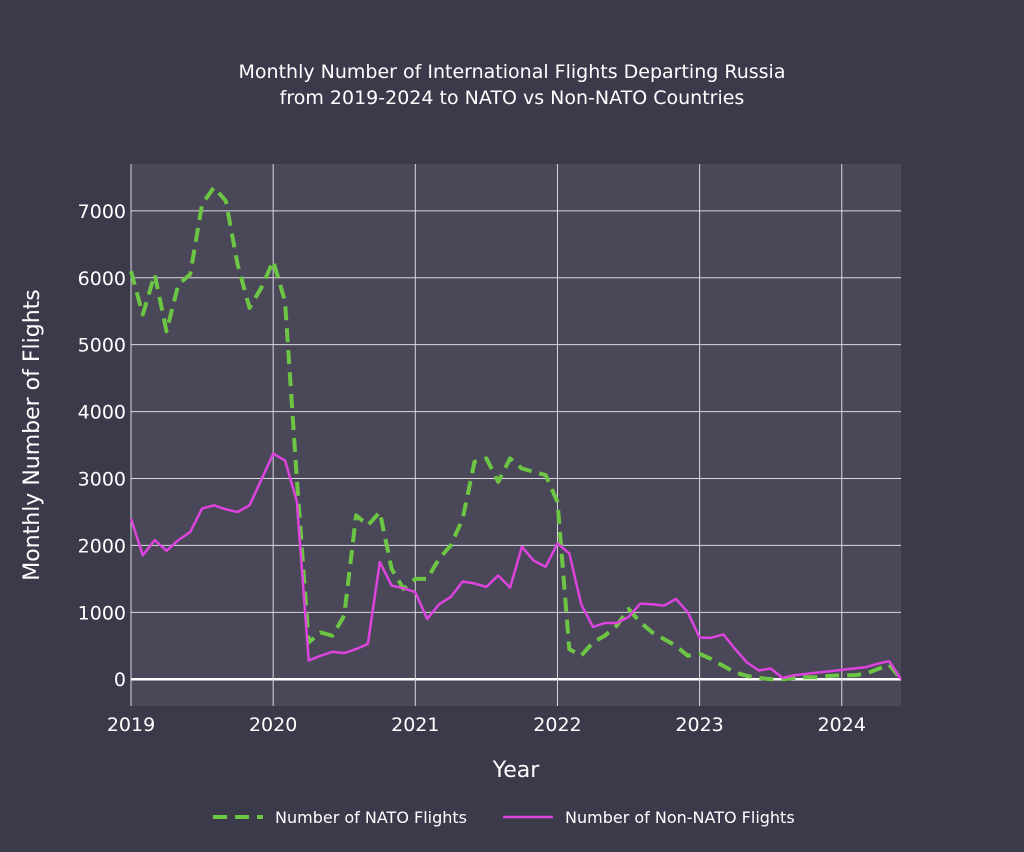 The image size is (1024, 852). Describe the element at coordinates (371, 817) in the screenshot. I see `legend-label: Number of NATO Flights` at that location.